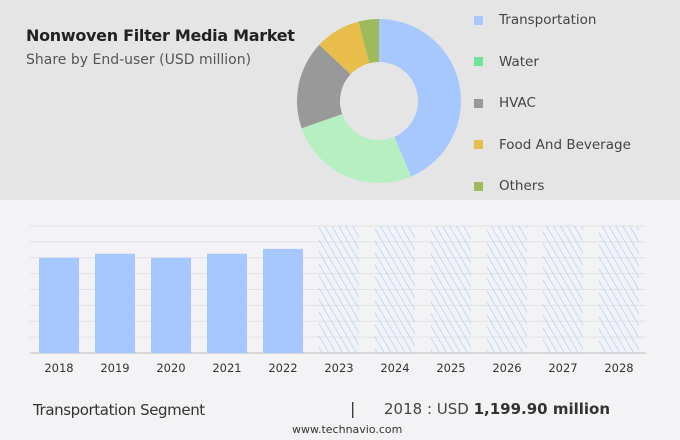 The image size is (680, 440). I want to click on donut-slice-others, so click(368, 41).